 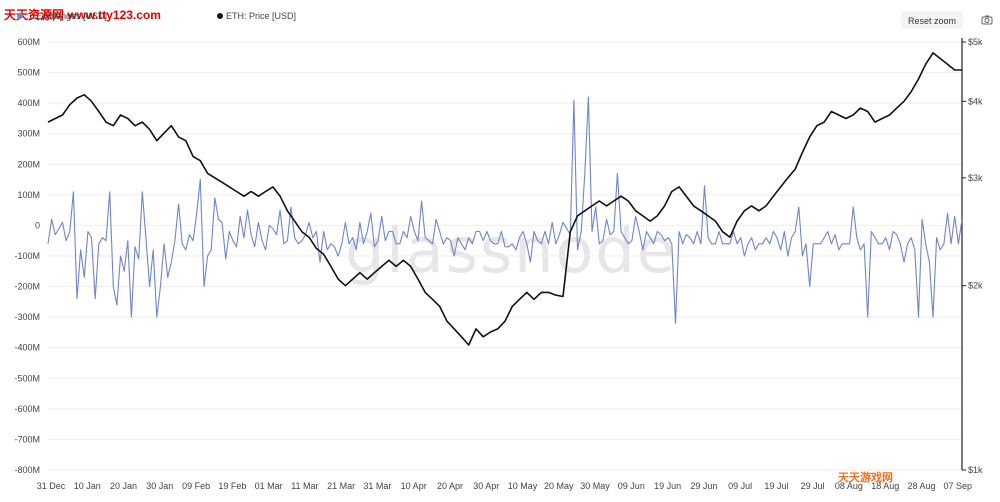 I want to click on x-tick-label: 19 Feb, so click(x=232, y=486).